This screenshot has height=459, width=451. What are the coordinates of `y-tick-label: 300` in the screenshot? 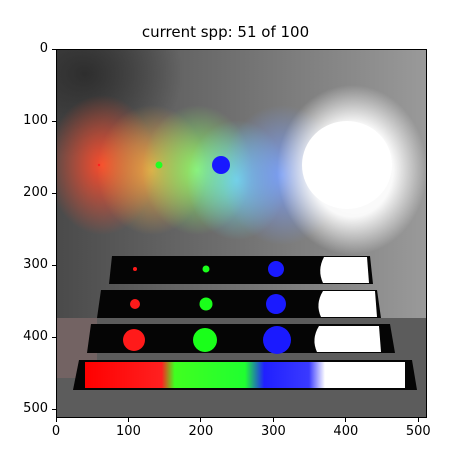 It's located at (35, 265).